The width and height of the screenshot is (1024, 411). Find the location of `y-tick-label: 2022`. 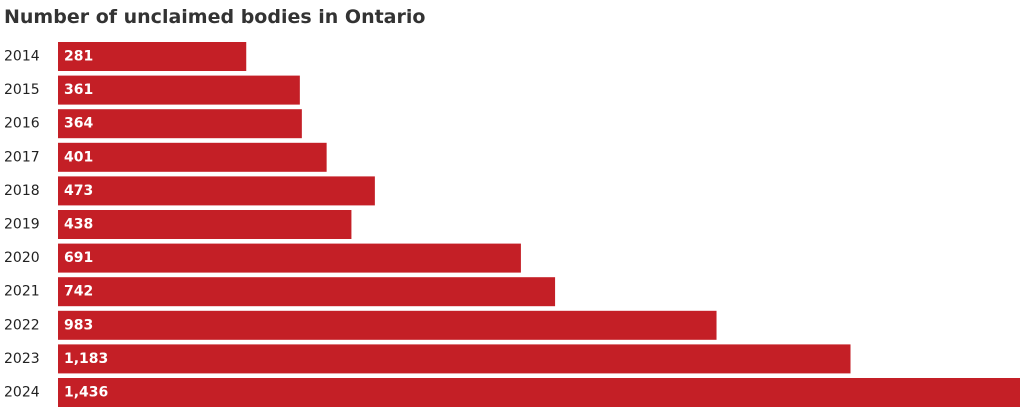

y-tick-label: 2022 is located at coordinates (22, 325).